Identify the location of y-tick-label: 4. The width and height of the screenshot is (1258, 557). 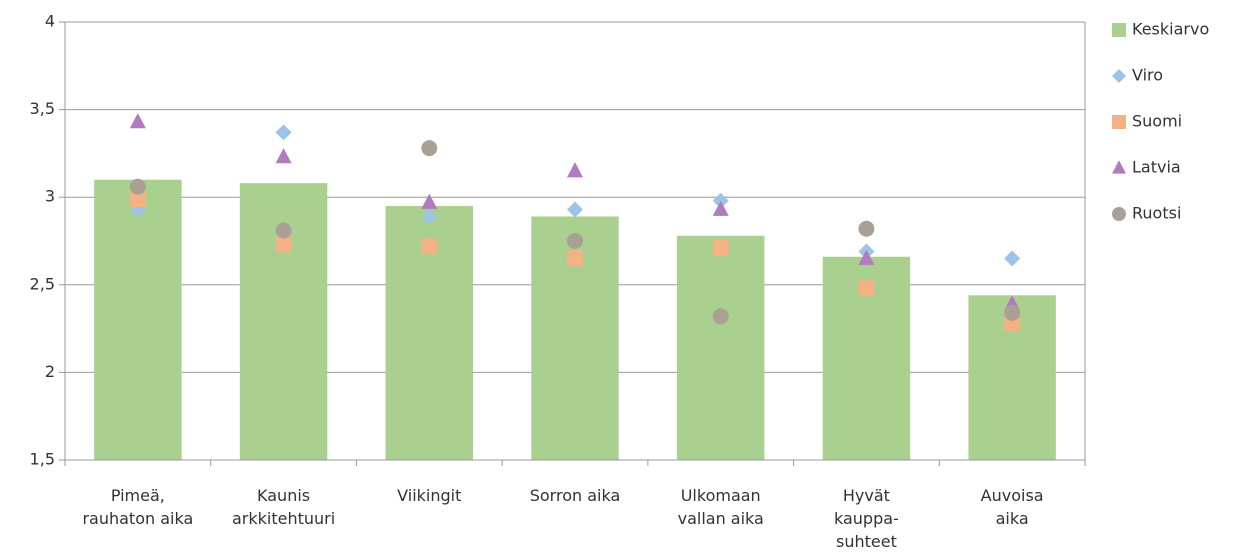
(50, 21).